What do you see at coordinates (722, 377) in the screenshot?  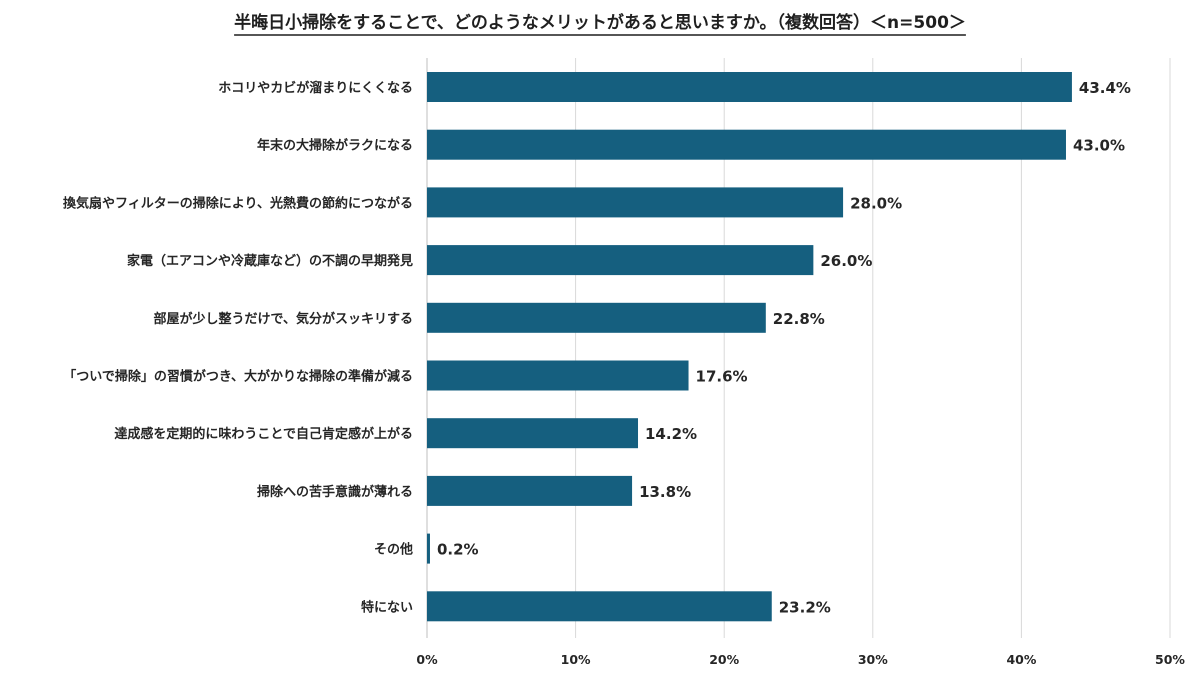 I see `data-label: 17.6%` at bounding box center [722, 377].